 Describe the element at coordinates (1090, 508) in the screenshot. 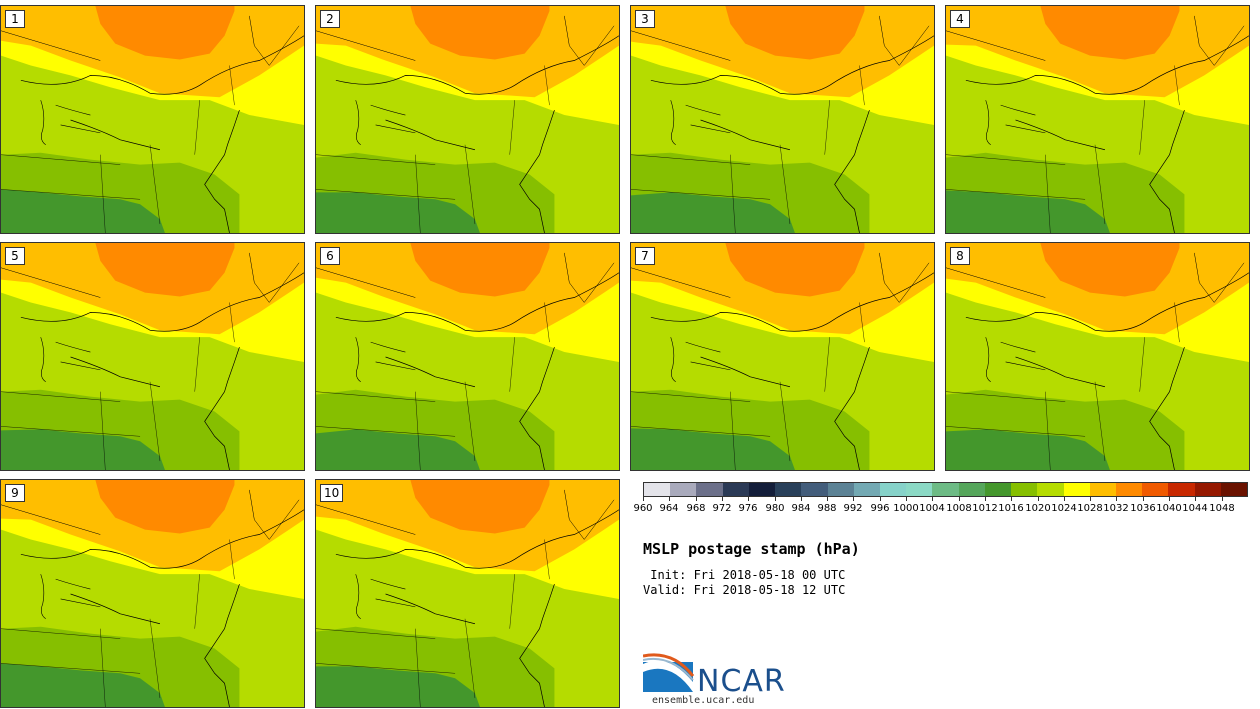

I see `colorbar-tick-label: 1028` at that location.